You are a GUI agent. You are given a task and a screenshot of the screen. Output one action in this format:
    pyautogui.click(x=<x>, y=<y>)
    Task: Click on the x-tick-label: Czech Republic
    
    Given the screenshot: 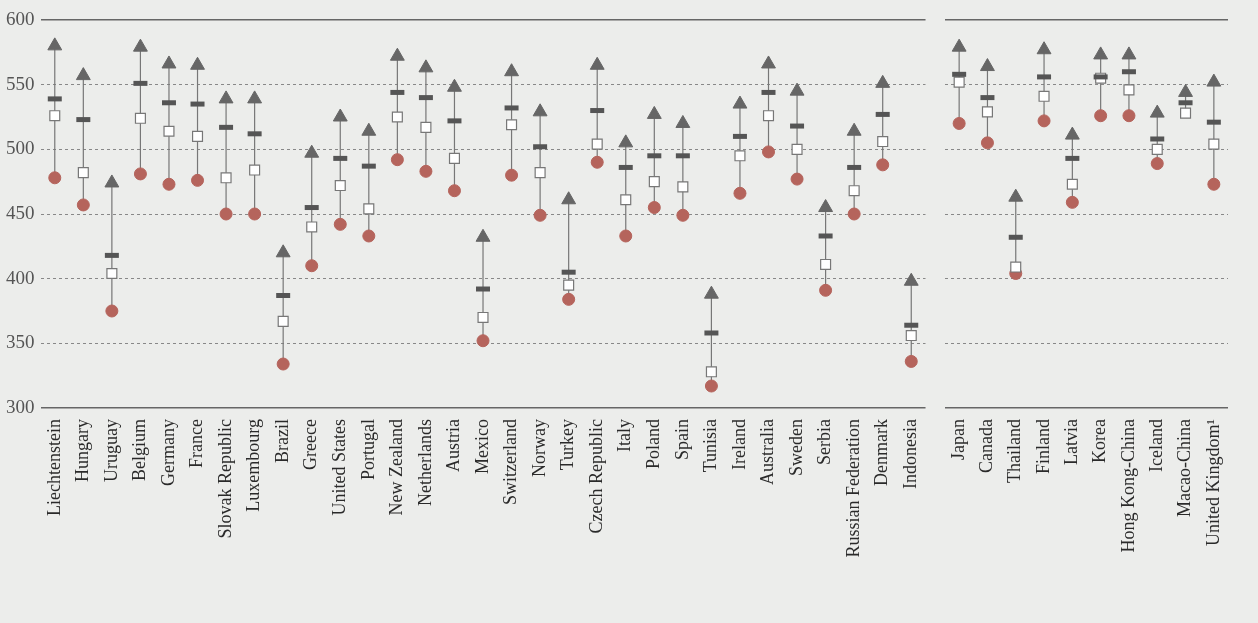 What is the action you would take?
    pyautogui.click(x=595, y=476)
    